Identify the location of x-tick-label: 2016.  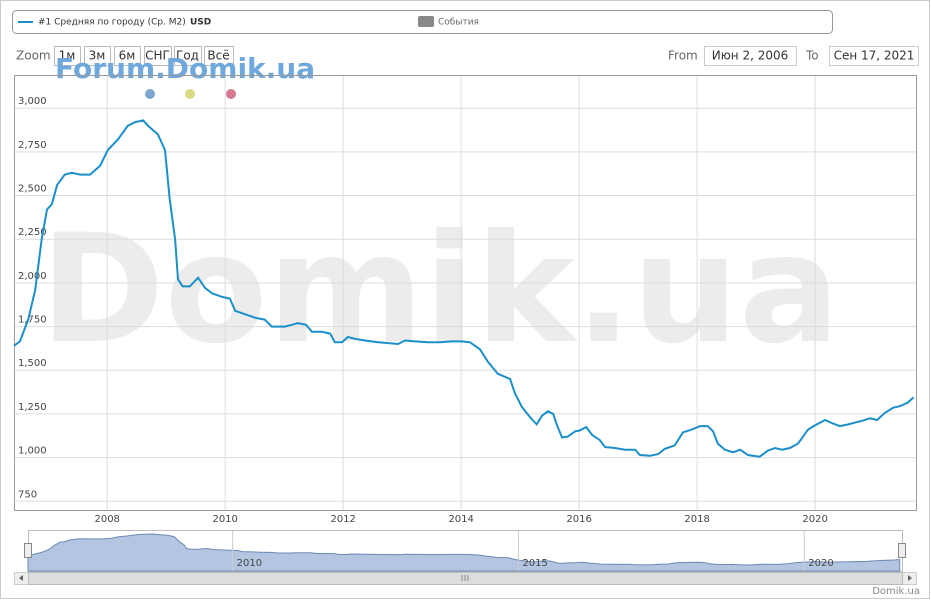
(578, 519).